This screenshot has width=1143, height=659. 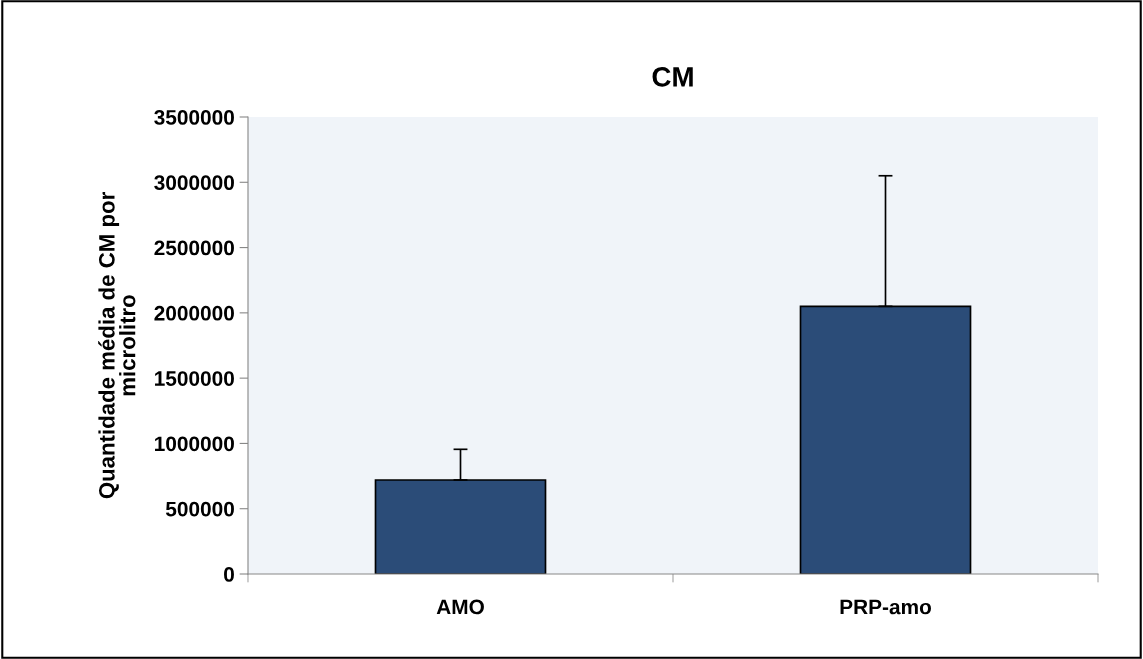 What do you see at coordinates (194, 378) in the screenshot?
I see `y-tick-label: 1500000` at bounding box center [194, 378].